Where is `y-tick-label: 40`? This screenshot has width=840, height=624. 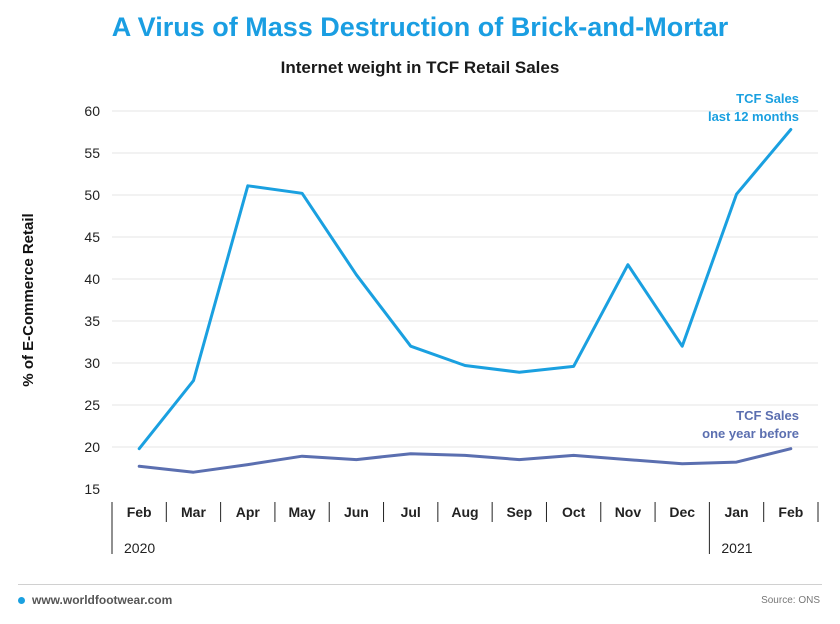
y-tick-label: 40 is located at coordinates (92, 279).